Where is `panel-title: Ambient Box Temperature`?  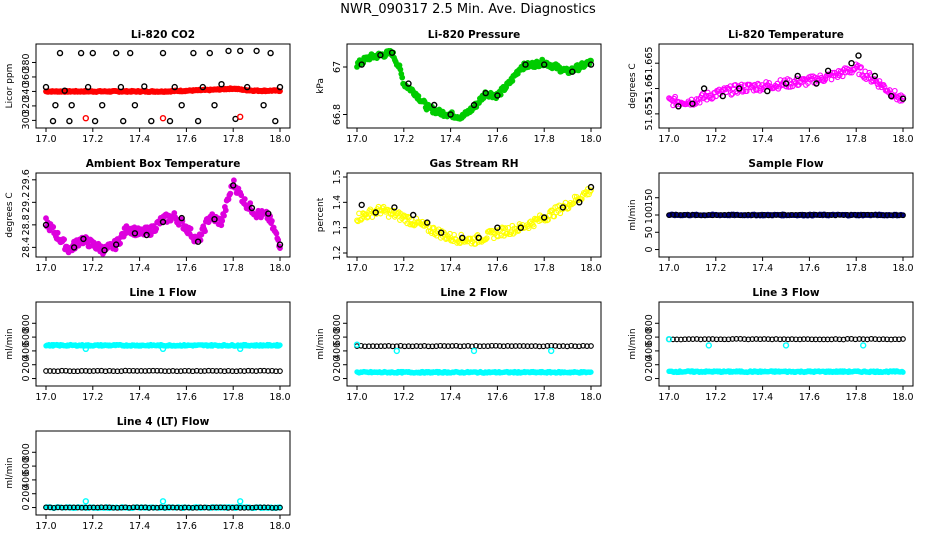
panel-title: Ambient Box Temperature is located at coordinates (163, 164).